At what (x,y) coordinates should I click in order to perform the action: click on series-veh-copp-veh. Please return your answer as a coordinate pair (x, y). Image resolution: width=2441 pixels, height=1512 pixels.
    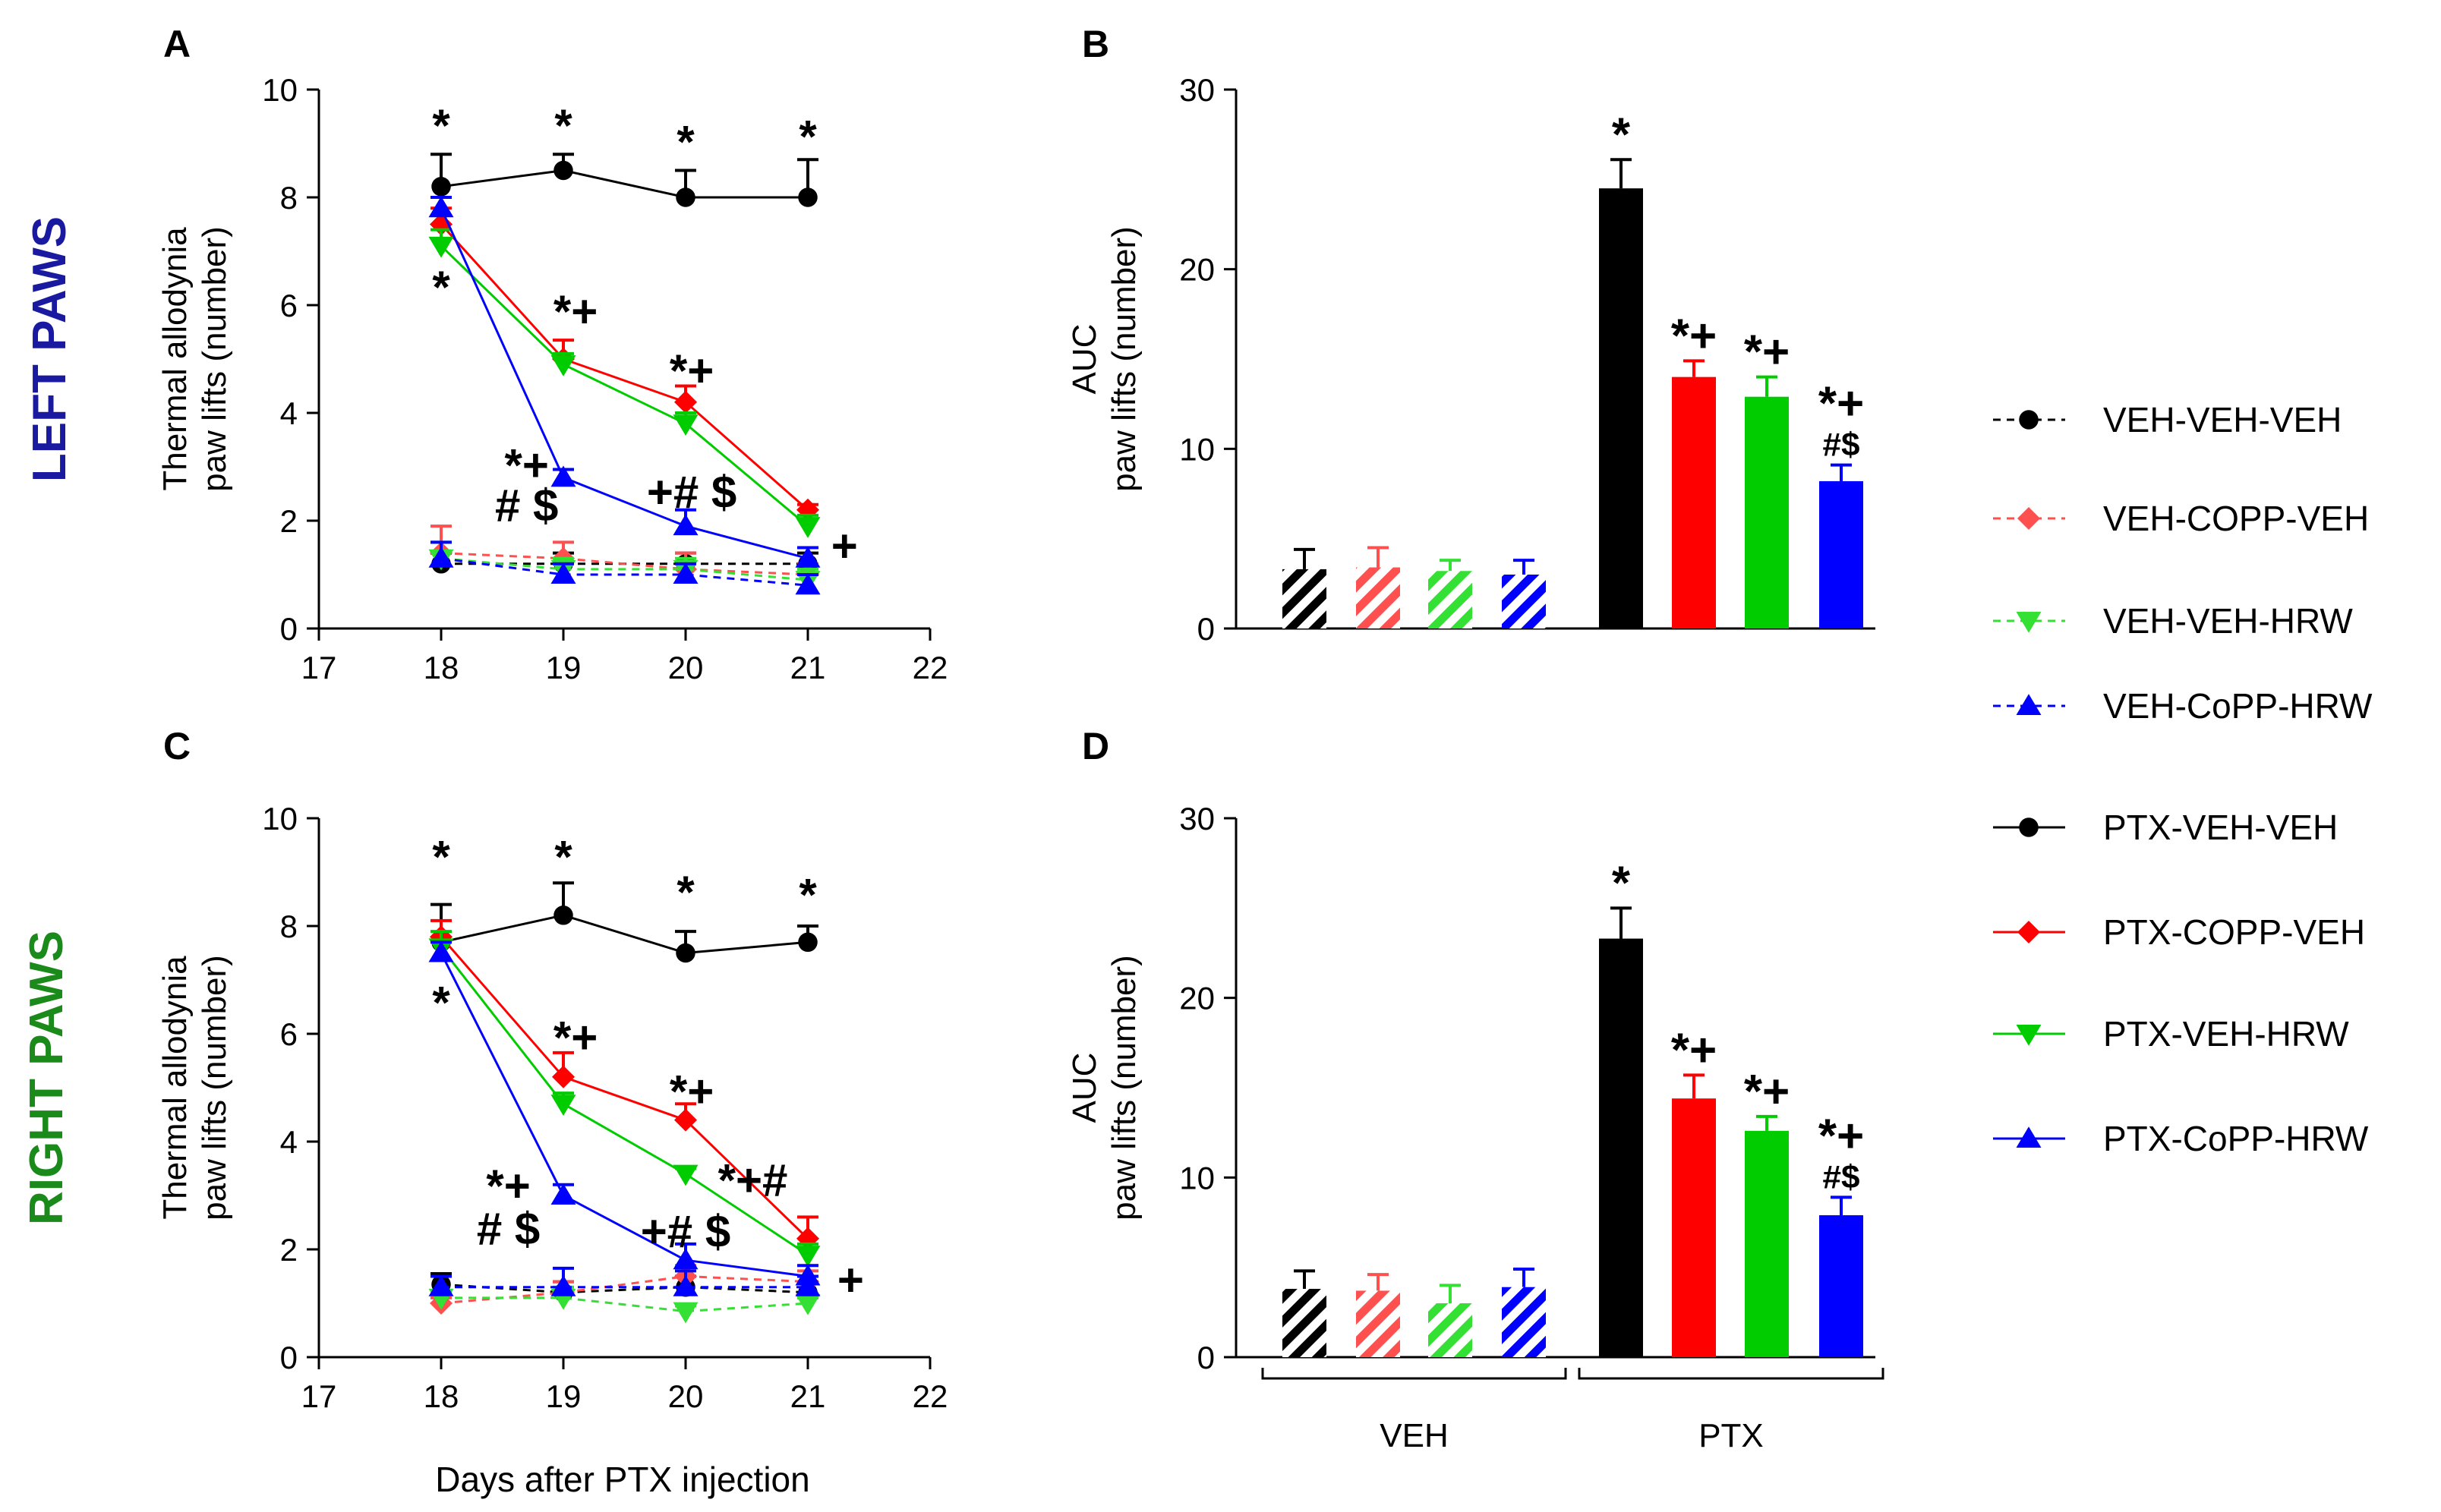
    Looking at the image, I should click on (625, 555).